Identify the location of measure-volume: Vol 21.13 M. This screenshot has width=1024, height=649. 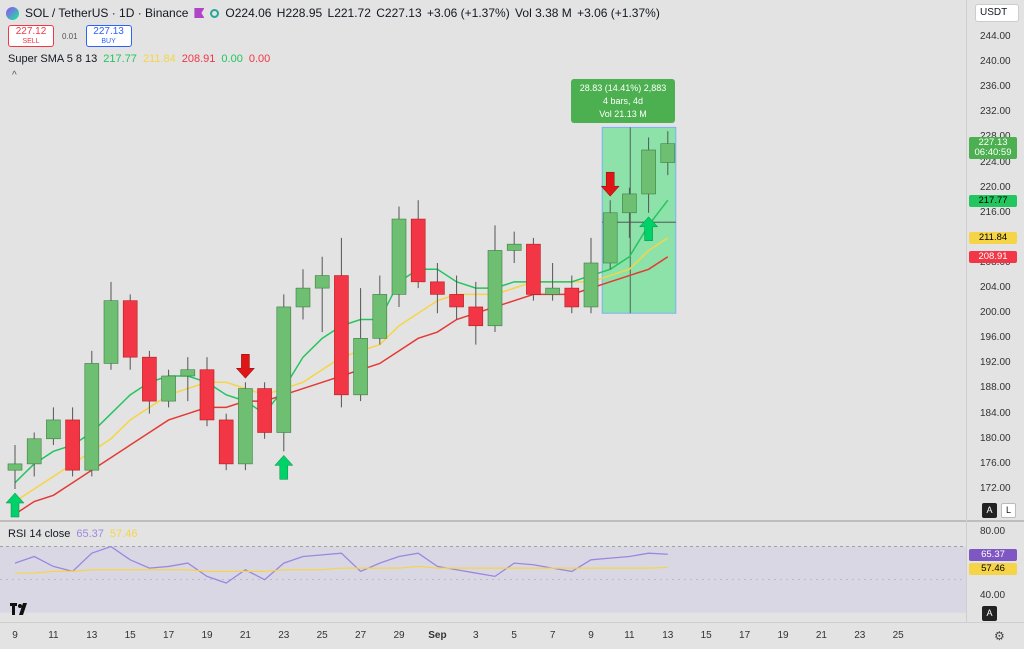
(623, 114).